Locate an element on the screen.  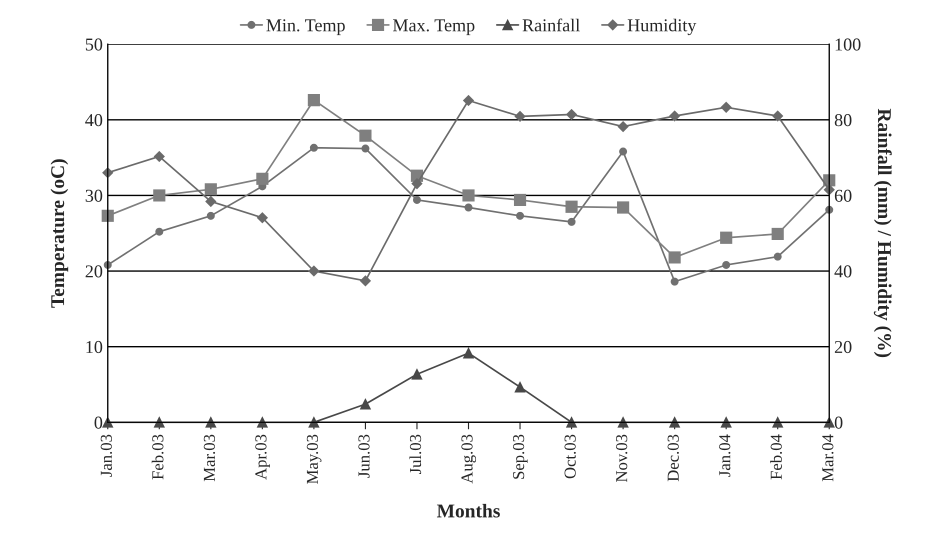
y-tick-label: 20 is located at coordinates (94, 271).